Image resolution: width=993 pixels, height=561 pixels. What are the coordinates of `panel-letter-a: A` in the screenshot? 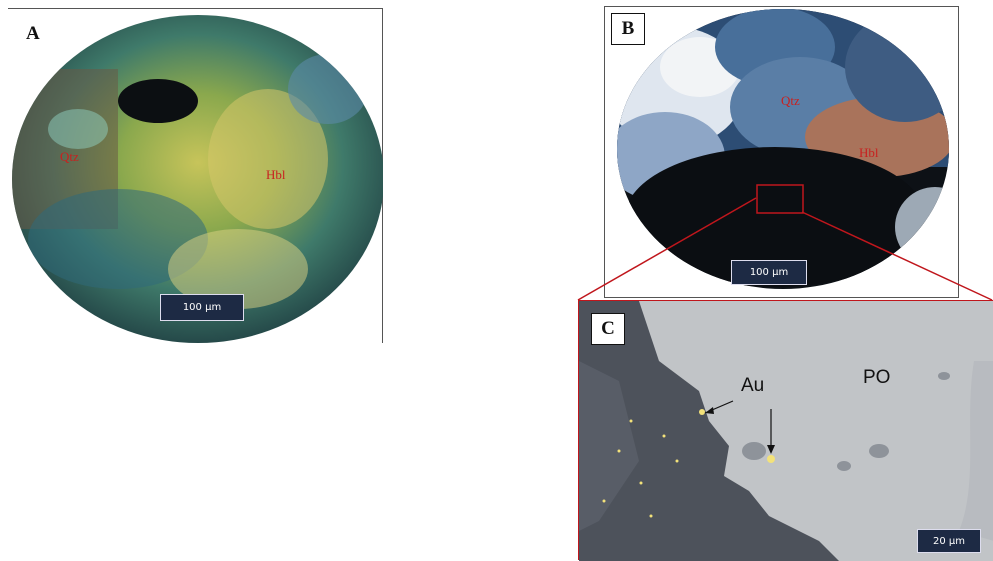 It's located at (33, 33).